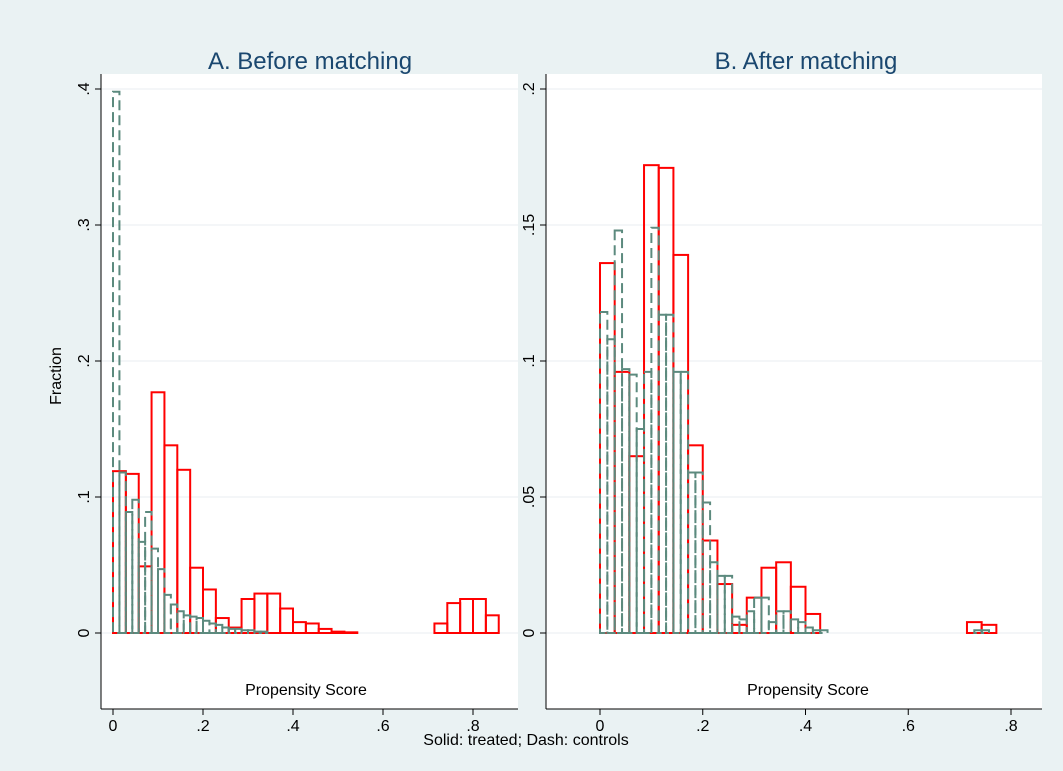 Image resolution: width=1063 pixels, height=771 pixels. What do you see at coordinates (529, 632) in the screenshot?
I see `panel-b-y-tick-label: 0` at bounding box center [529, 632].